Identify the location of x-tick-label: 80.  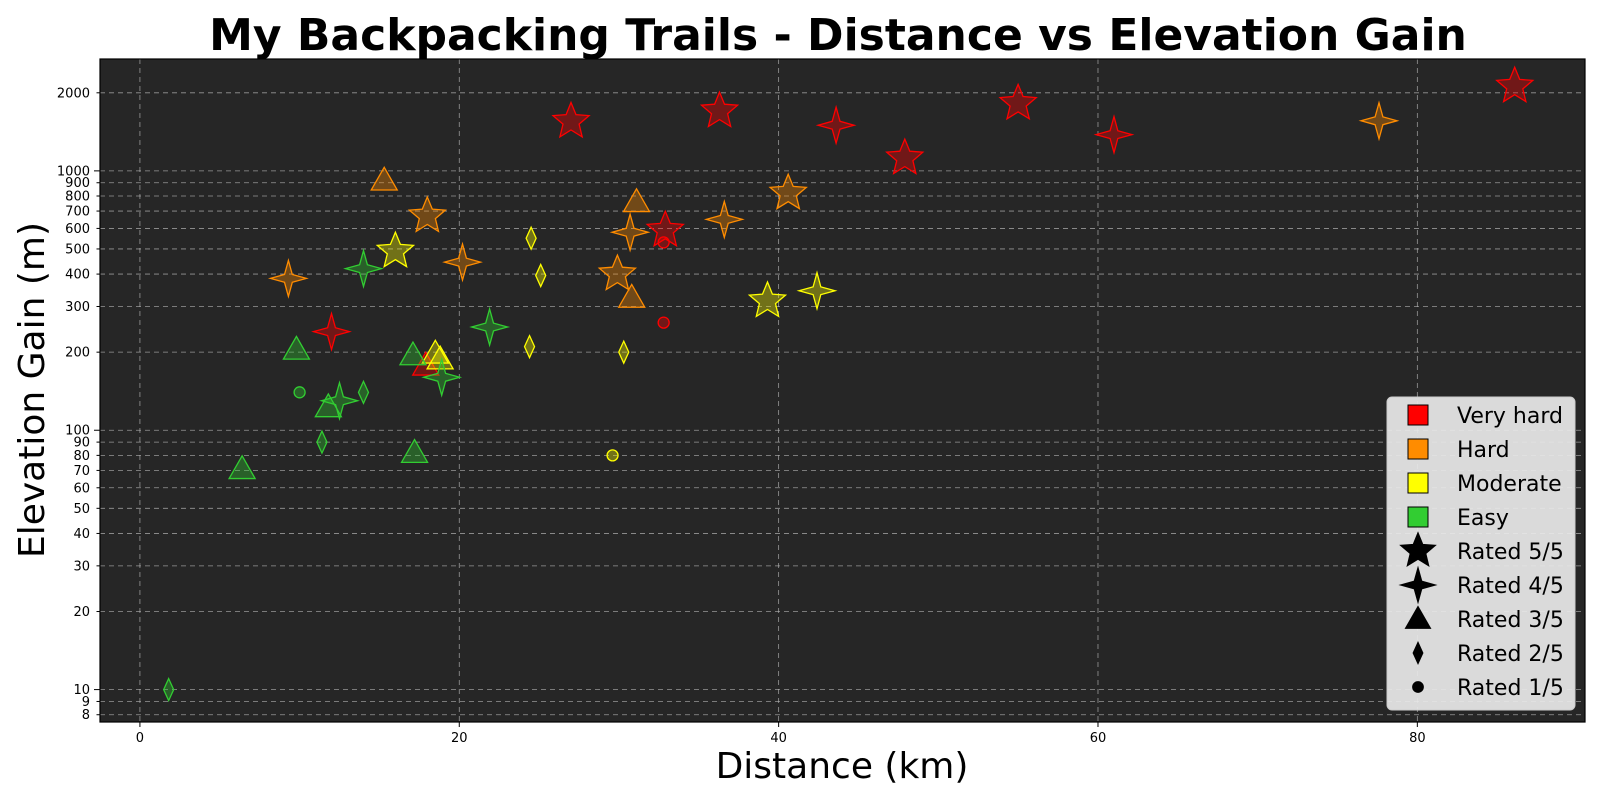
(1417, 738).